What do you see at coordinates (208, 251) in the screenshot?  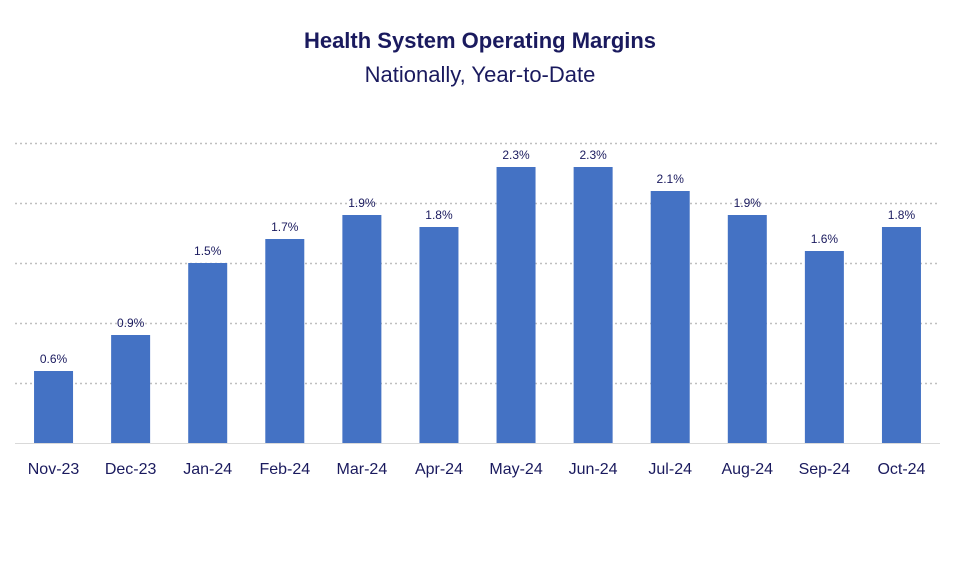 I see `data-label-jan-24: 1.5%` at bounding box center [208, 251].